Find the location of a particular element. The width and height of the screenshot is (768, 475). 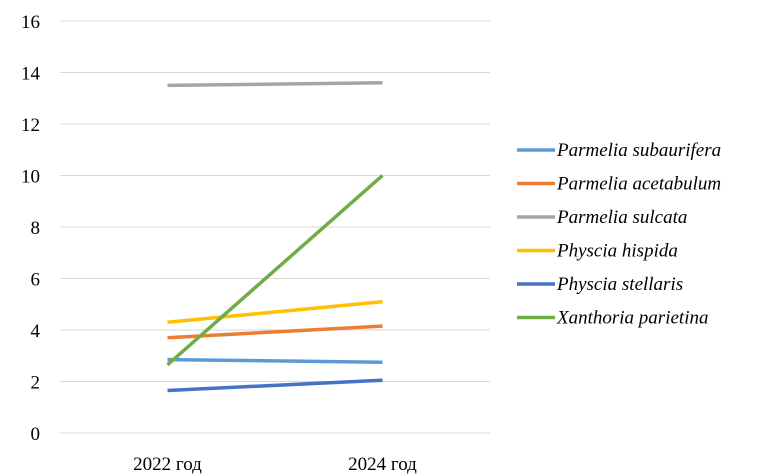

legend-item: Parmelia subaurifera is located at coordinates (619, 150).